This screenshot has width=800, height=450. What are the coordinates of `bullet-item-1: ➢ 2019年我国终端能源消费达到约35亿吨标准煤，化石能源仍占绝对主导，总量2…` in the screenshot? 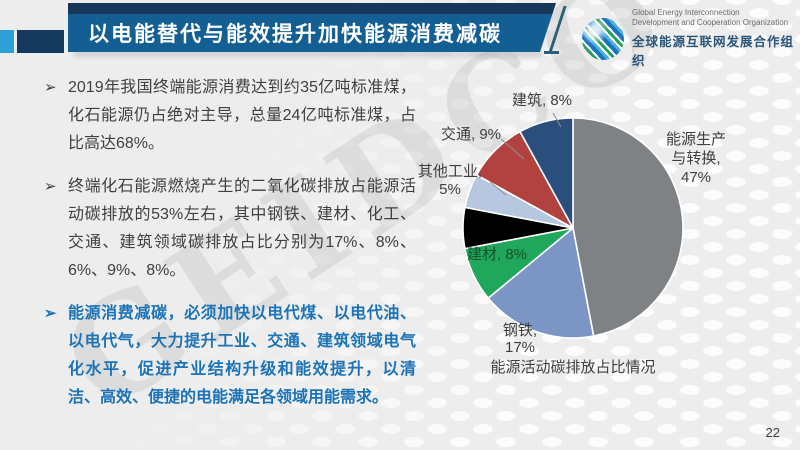 It's located at (230, 116).